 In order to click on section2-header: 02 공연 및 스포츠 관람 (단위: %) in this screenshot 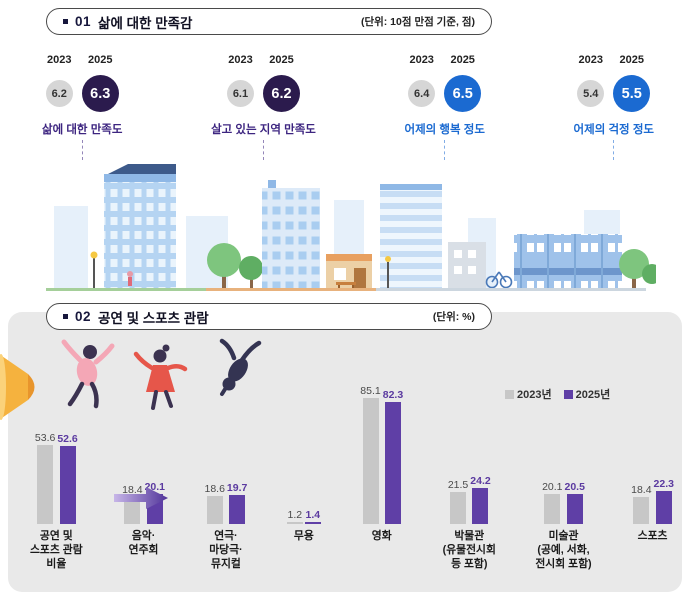, I will do `click(269, 316)`.